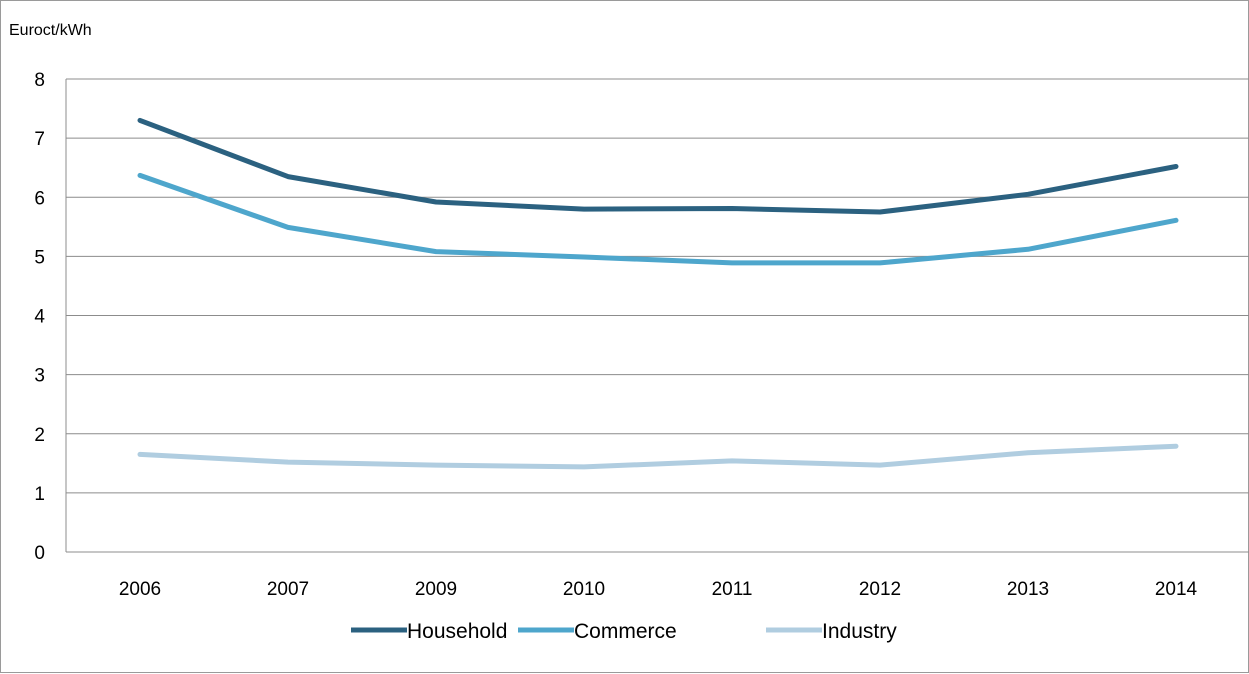  What do you see at coordinates (288, 589) in the screenshot?
I see `x-tick-label: 2007` at bounding box center [288, 589].